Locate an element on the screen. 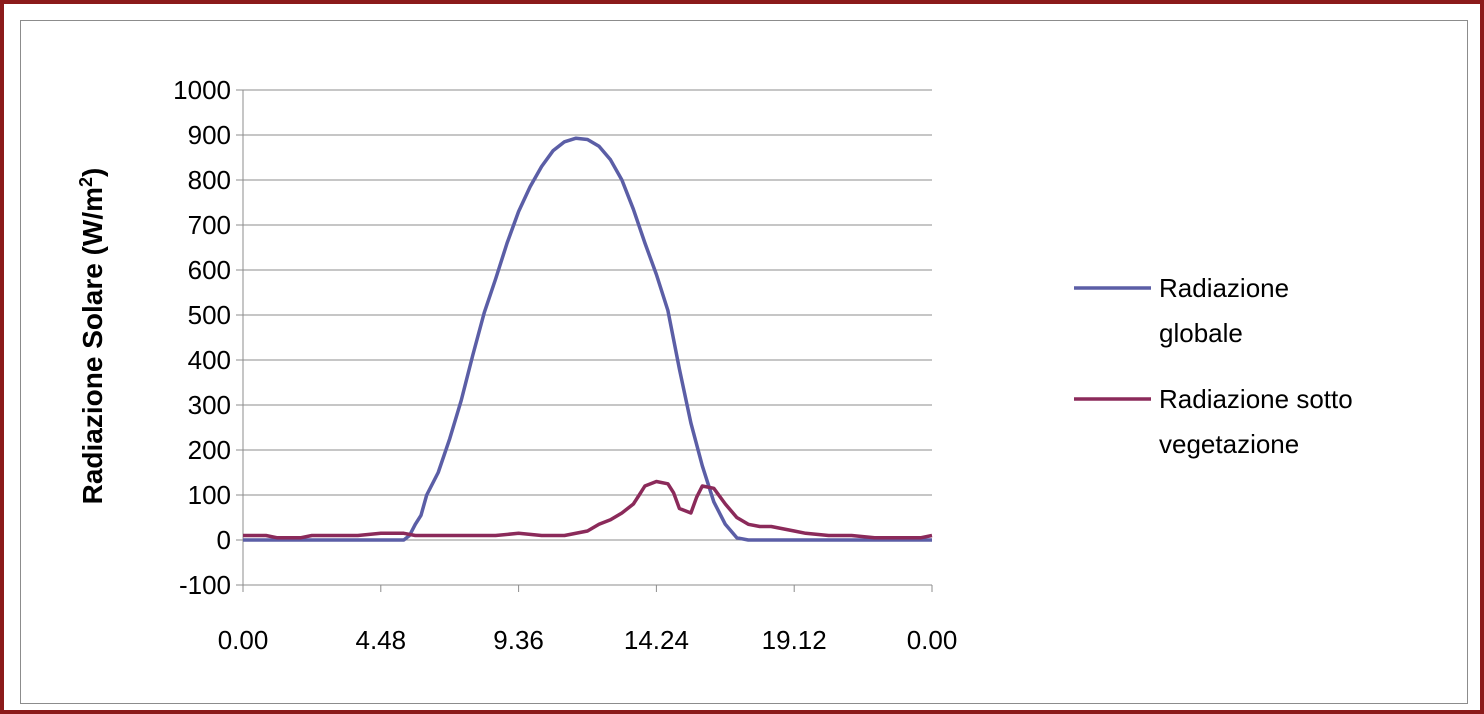 The height and width of the screenshot is (714, 1484). series-line is located at coordinates (588, 509).